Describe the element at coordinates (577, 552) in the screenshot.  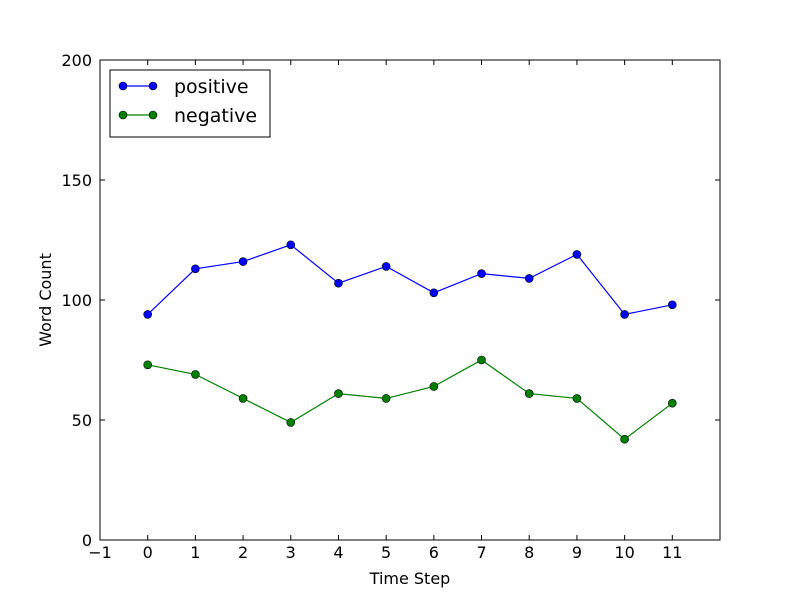
I see `x-tick-label: 9` at that location.